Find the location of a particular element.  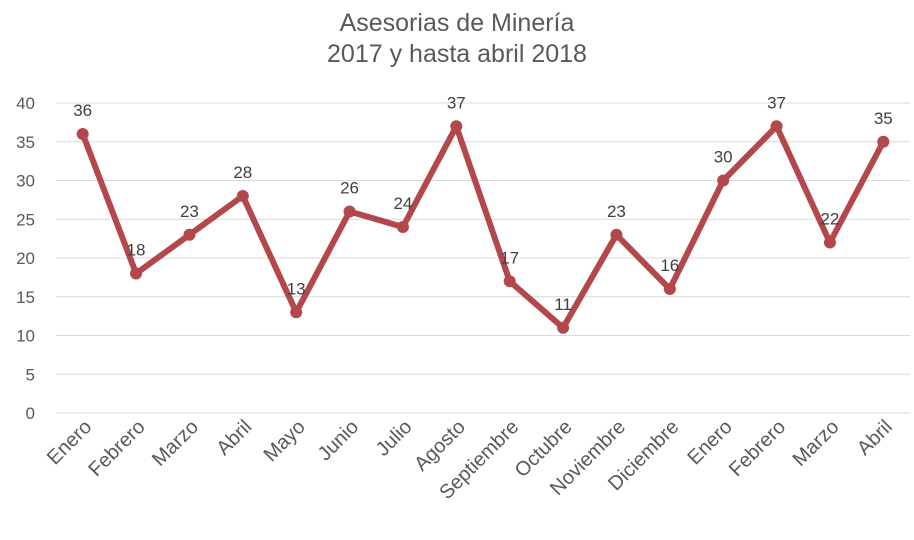

data-label: 26 is located at coordinates (349, 188).